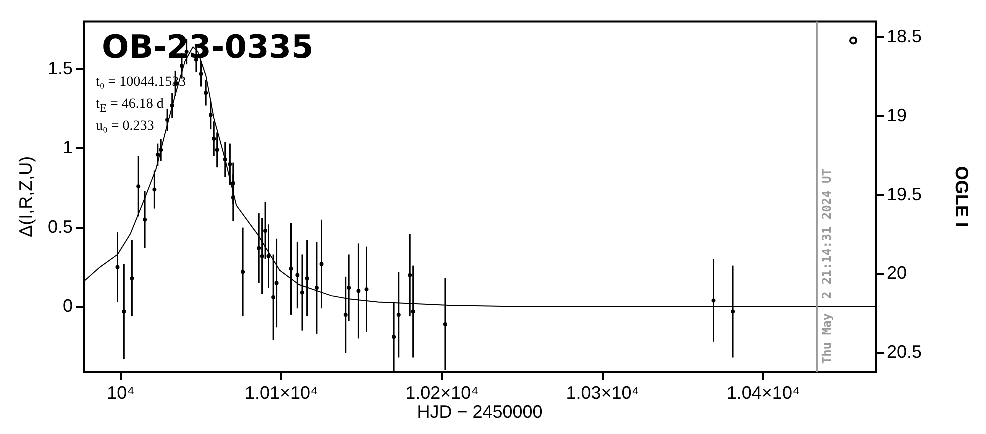 The height and width of the screenshot is (434, 986). What do you see at coordinates (904, 194) in the screenshot?
I see `y2-tick-label: 19.5` at bounding box center [904, 194].